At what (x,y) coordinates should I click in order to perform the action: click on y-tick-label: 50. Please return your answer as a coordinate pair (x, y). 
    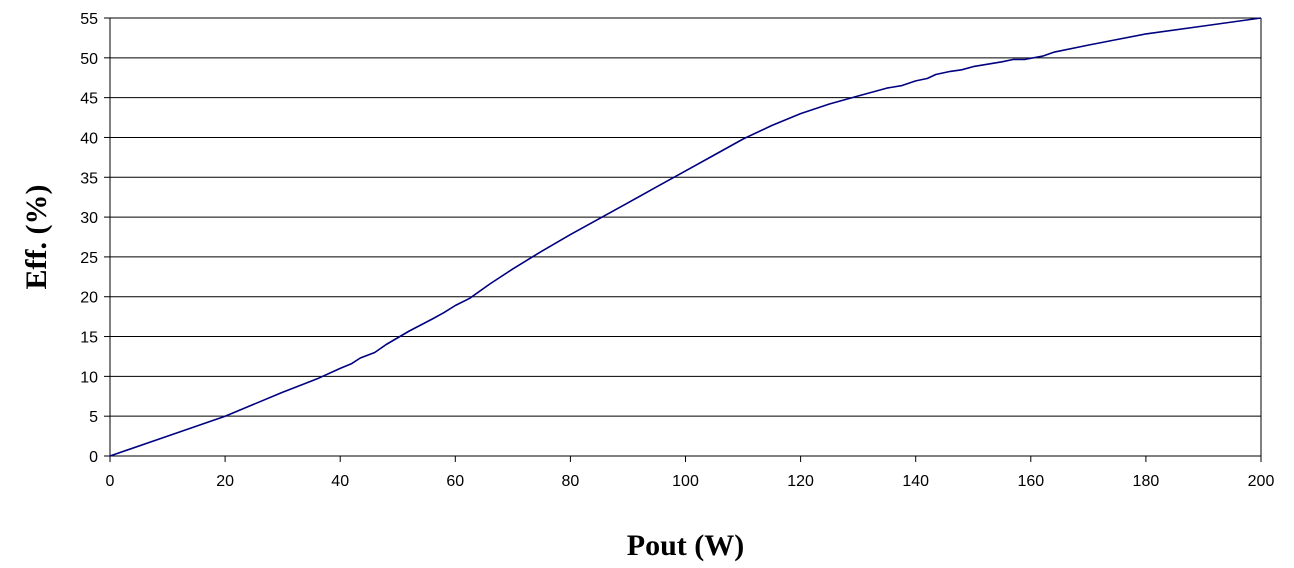
    Looking at the image, I should click on (89, 59).